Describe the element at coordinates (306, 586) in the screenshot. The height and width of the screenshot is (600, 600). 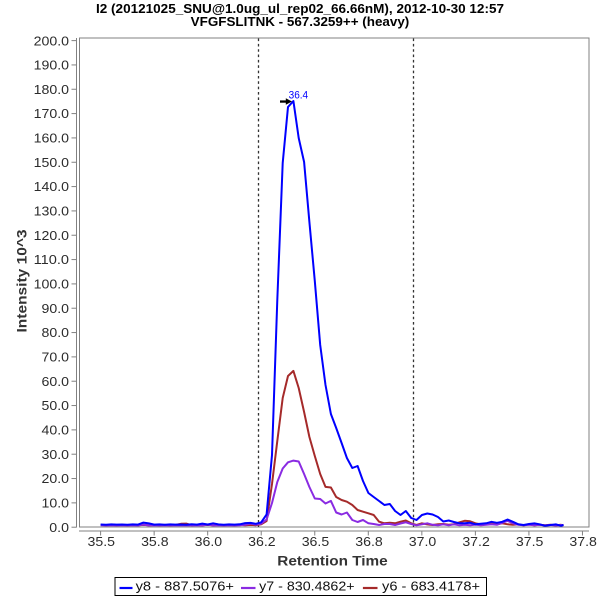
I see `svg-text: y7 - 830.4862+` at that location.